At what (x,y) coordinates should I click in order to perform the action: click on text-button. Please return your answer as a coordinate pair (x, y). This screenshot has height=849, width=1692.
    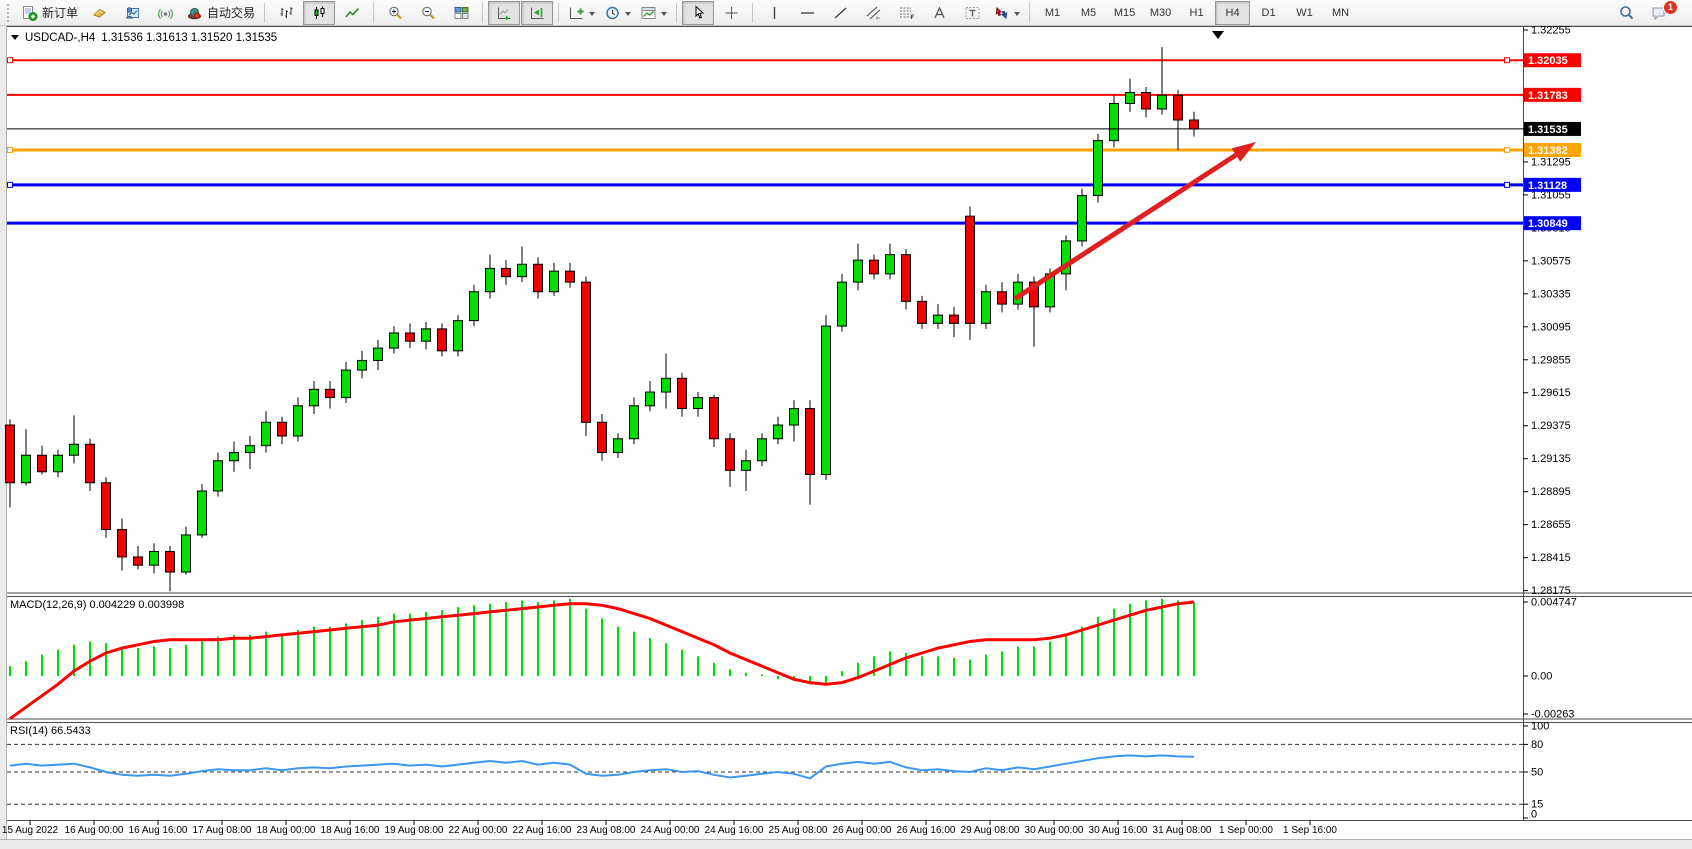
    Looking at the image, I should click on (939, 13).